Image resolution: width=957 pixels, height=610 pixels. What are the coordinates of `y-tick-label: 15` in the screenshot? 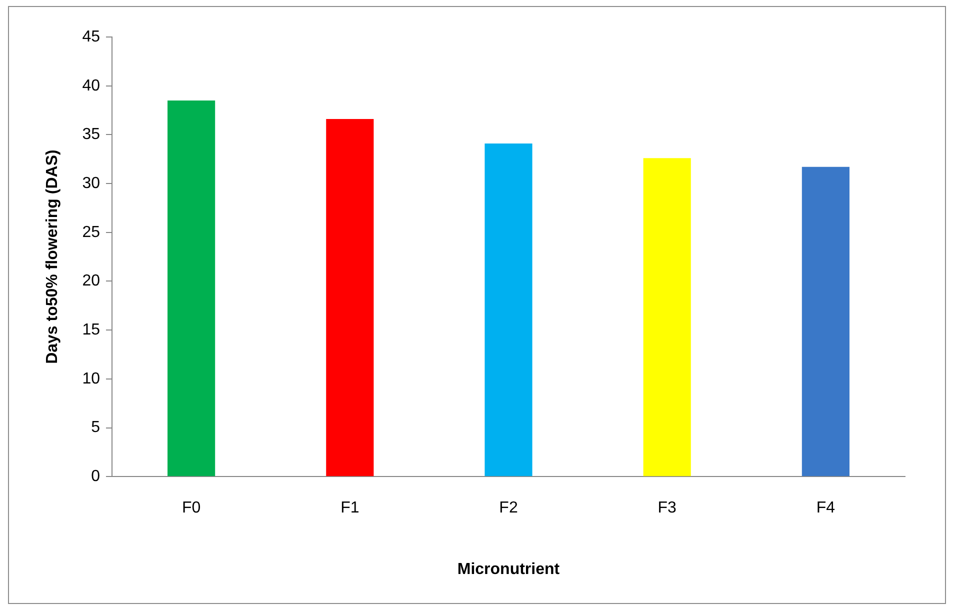 It's located at (91, 329).